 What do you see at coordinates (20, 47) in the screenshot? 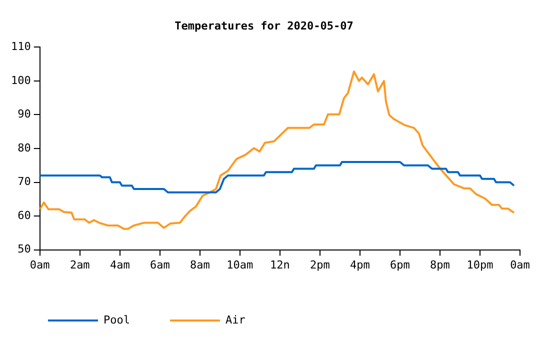
I see `y-tick-label: 110` at bounding box center [20, 47].